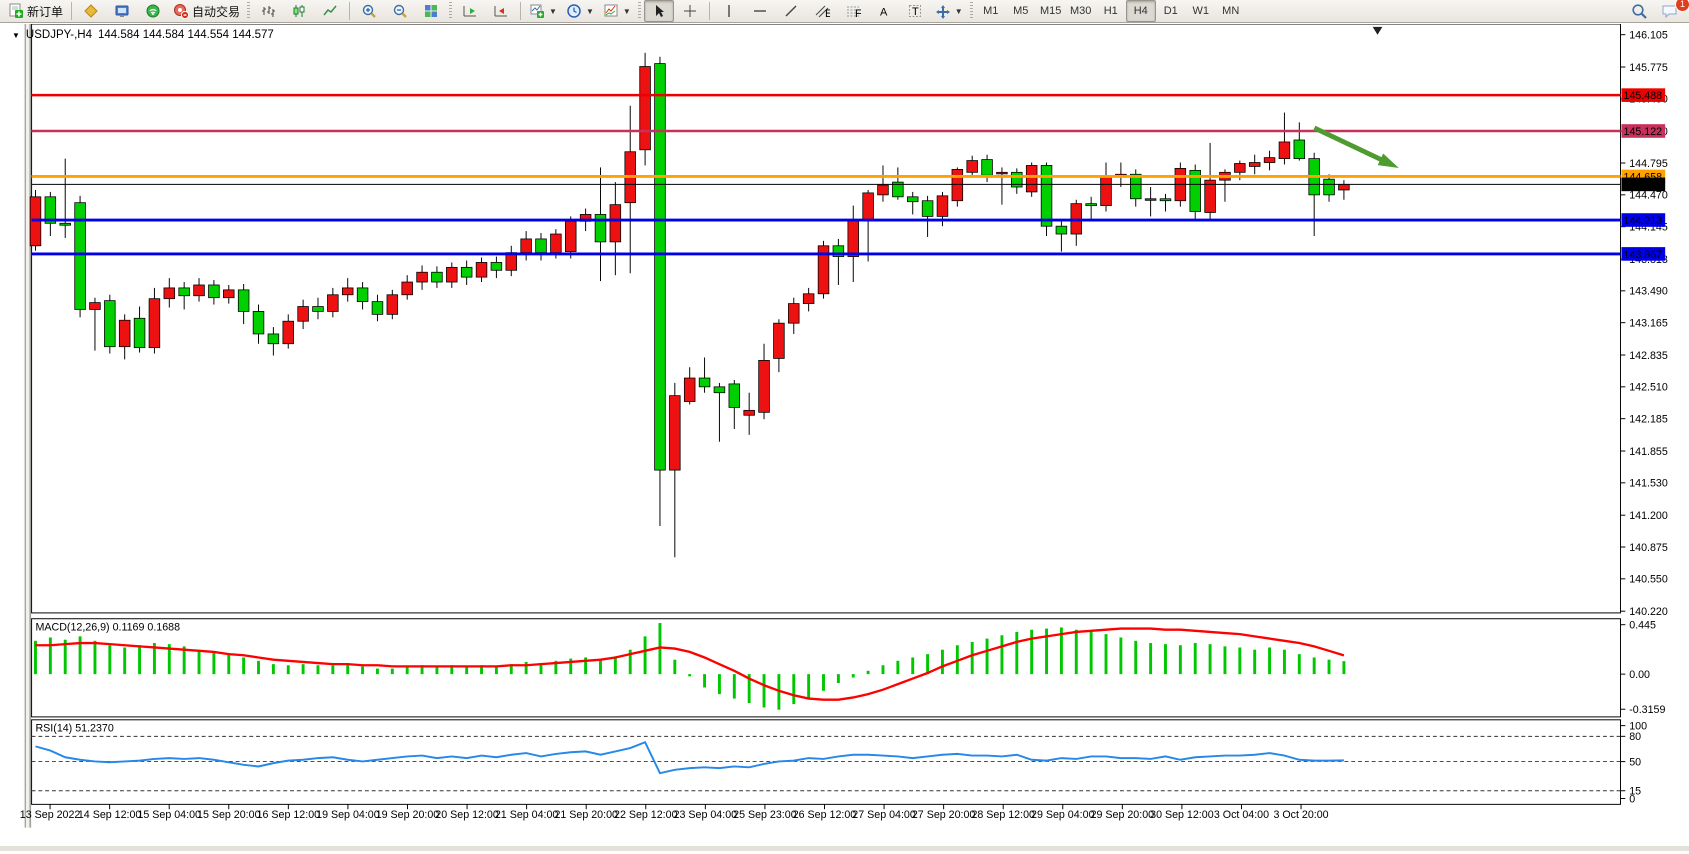 This screenshot has height=854, width=1689. I want to click on timeframe-label: M5, so click(1021, 11).